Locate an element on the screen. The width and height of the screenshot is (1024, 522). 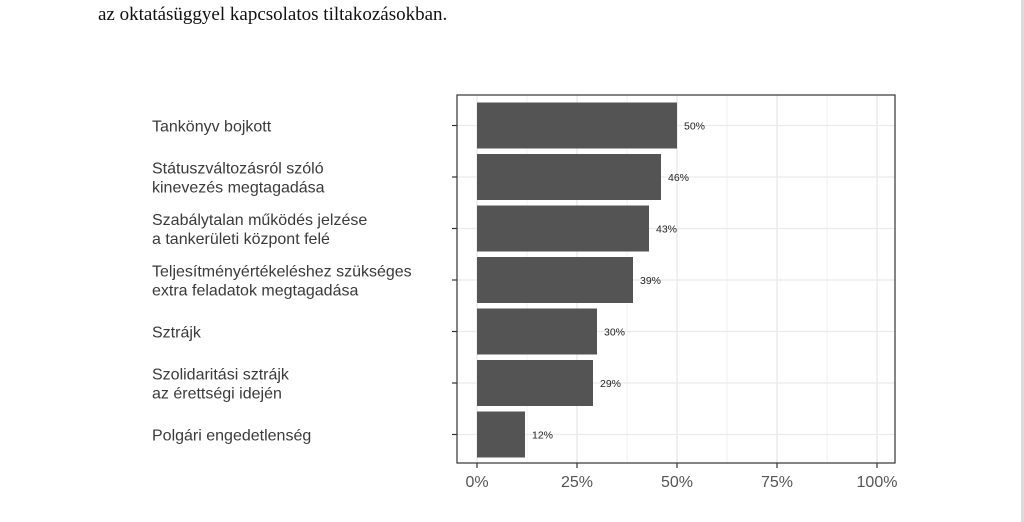
bar-value-label: 12% is located at coordinates (542, 436).